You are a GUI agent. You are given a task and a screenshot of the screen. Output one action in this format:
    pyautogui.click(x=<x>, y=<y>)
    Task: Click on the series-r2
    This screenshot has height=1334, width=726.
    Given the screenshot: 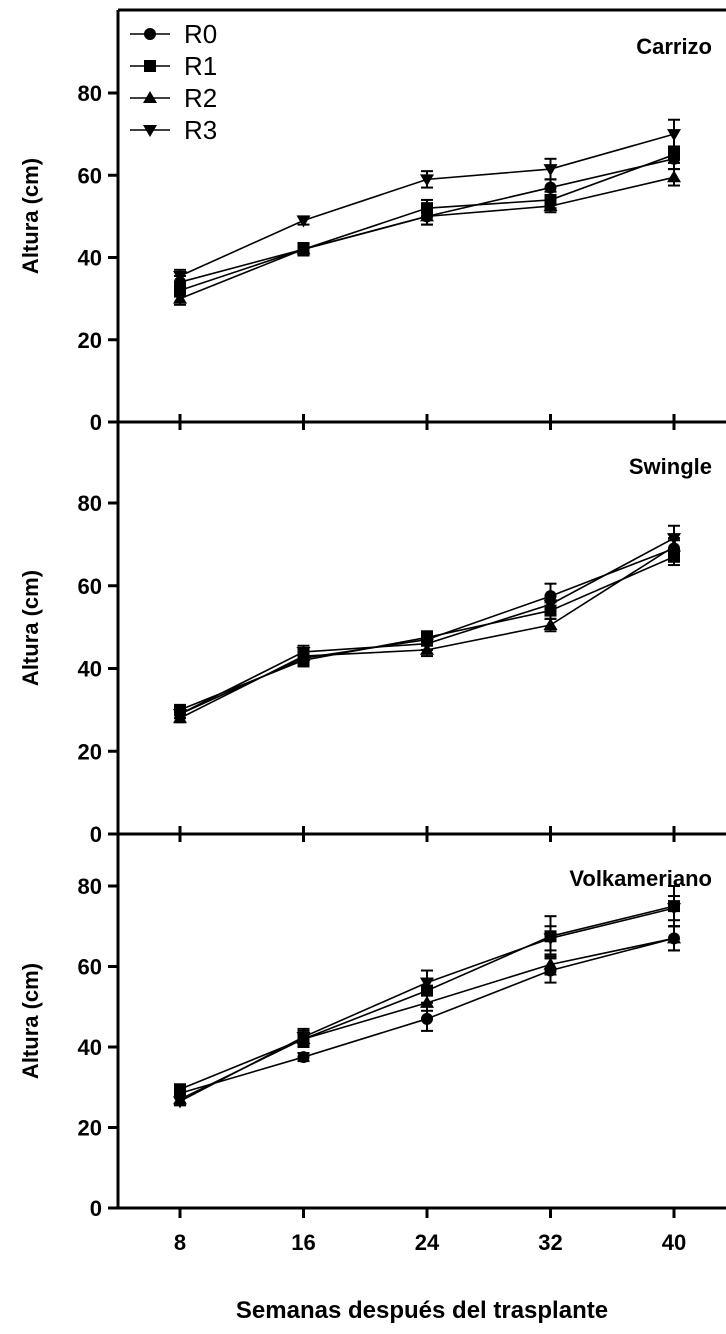 What is the action you would take?
    pyautogui.click(x=427, y=237)
    